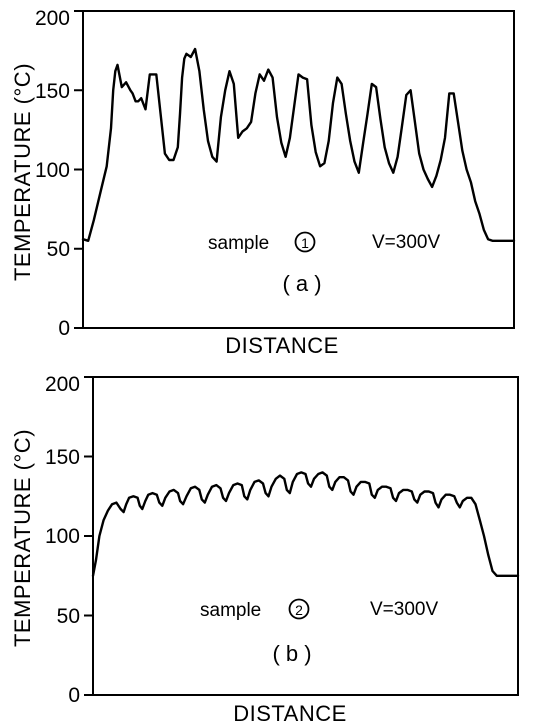 The height and width of the screenshot is (728, 539). I want to click on y-tick-label-b-150: 150, so click(62, 457).